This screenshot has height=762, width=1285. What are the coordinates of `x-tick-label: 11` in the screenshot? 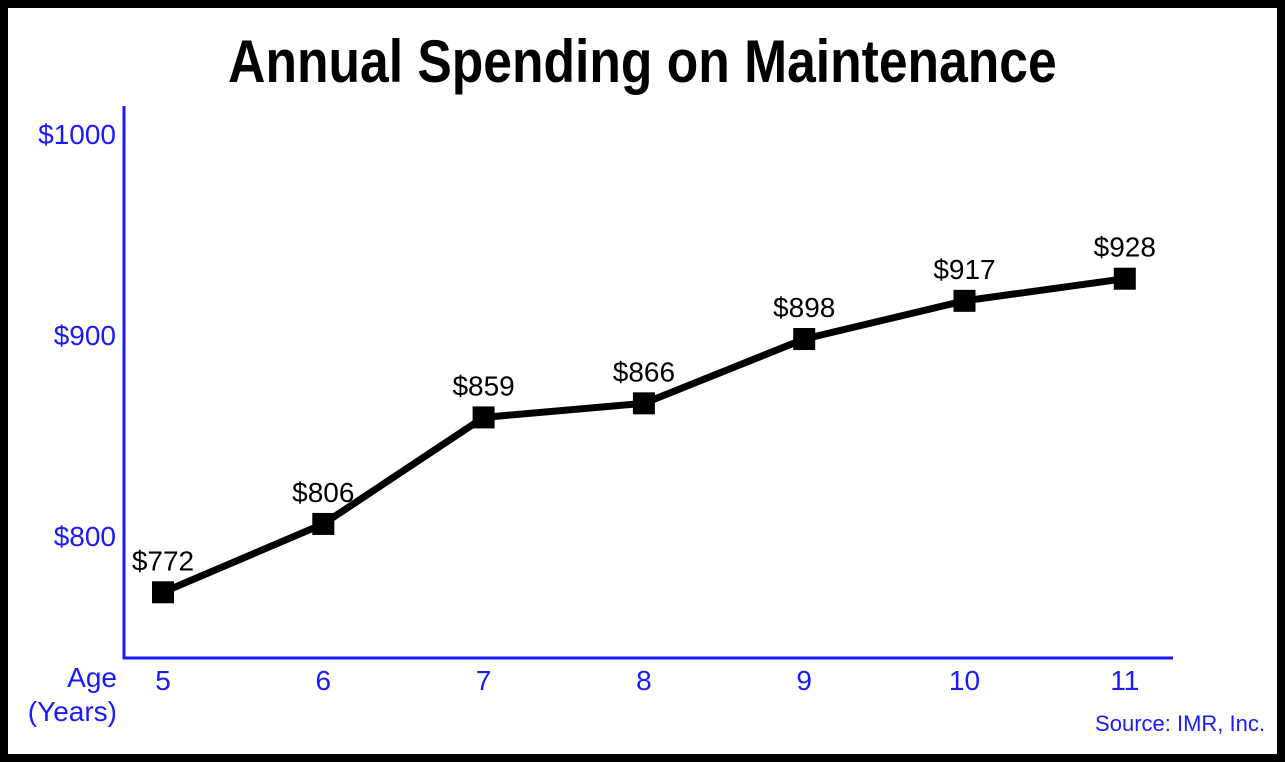 It's located at (1124, 680).